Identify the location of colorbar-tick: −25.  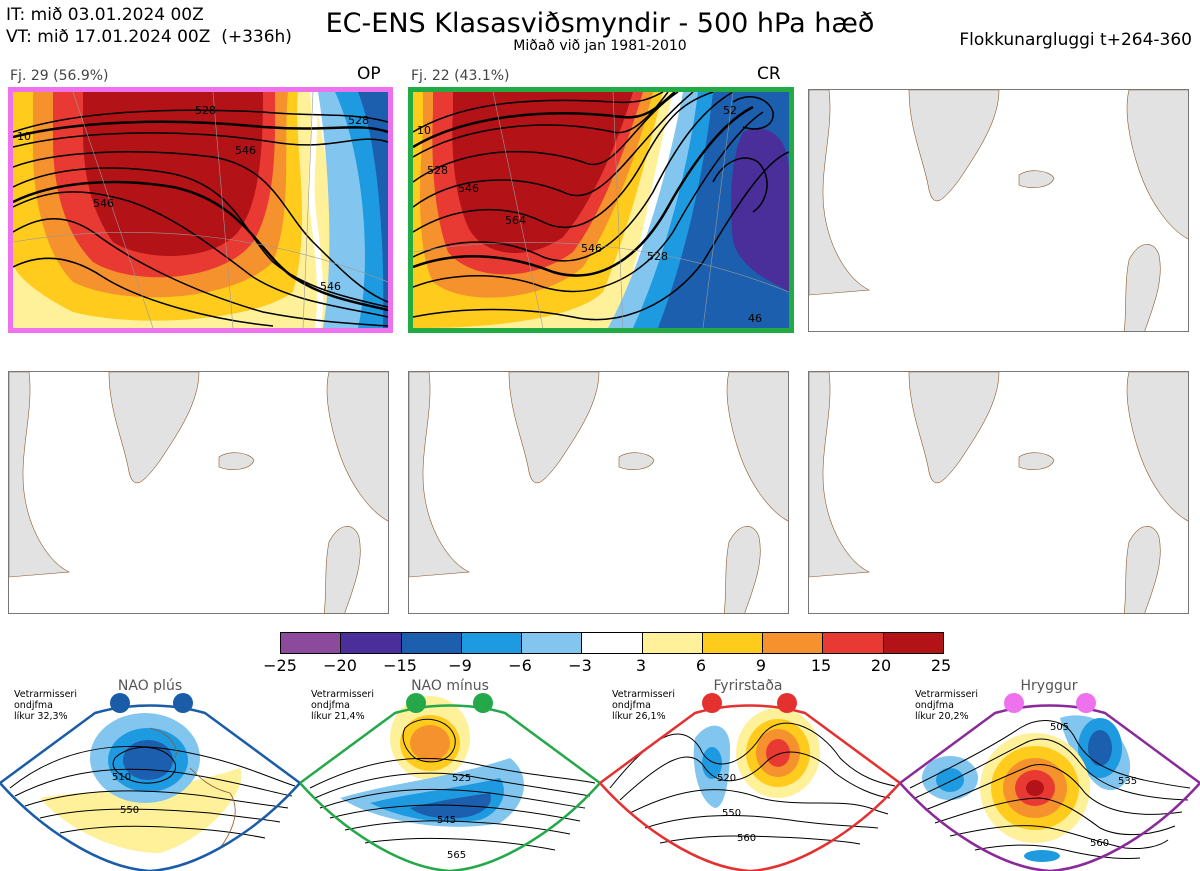
(280, 665).